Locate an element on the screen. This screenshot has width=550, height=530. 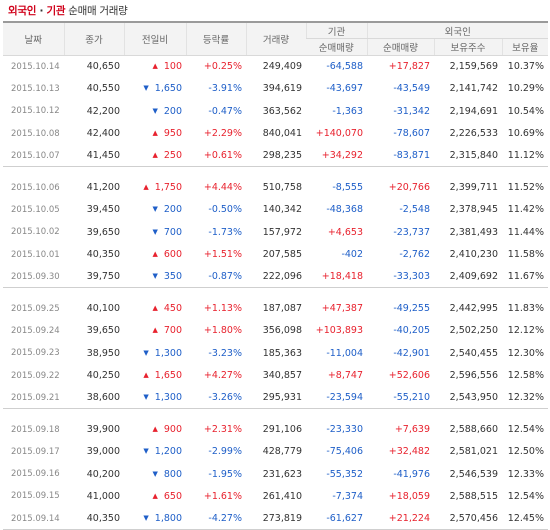
title-foreign: 외국인 is located at coordinates (22, 11).